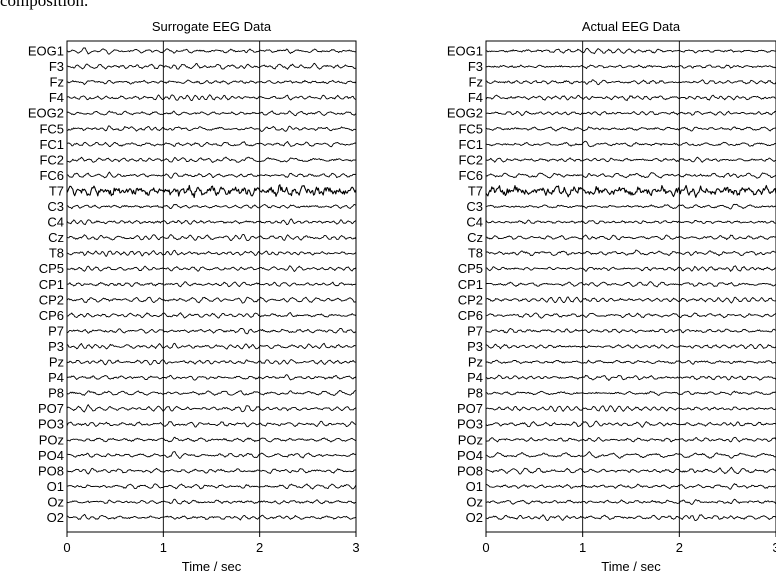  What do you see at coordinates (56, 237) in the screenshot?
I see `channel-label: Cz` at bounding box center [56, 237].